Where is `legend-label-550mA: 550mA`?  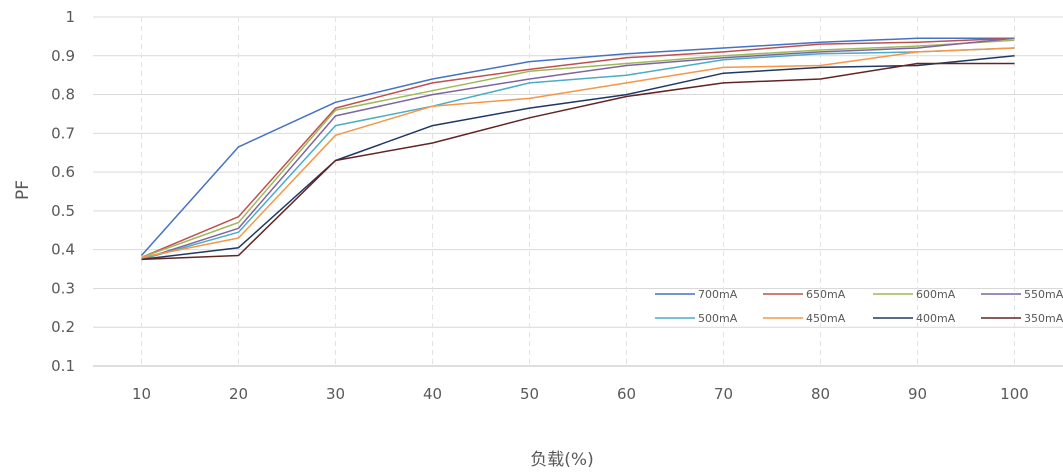 legend-label-550mA: 550mA is located at coordinates (1043, 294).